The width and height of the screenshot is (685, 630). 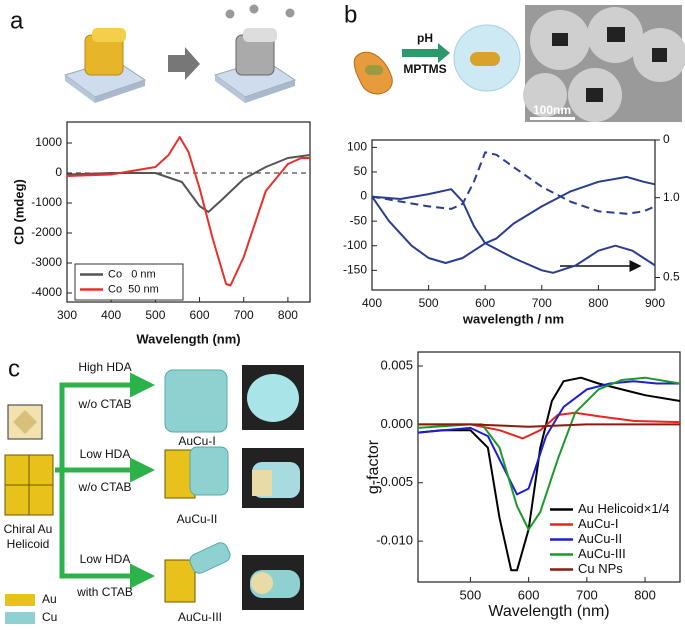 What do you see at coordinates (600, 568) in the screenshot?
I see `legend-label: Cu NPs` at bounding box center [600, 568].